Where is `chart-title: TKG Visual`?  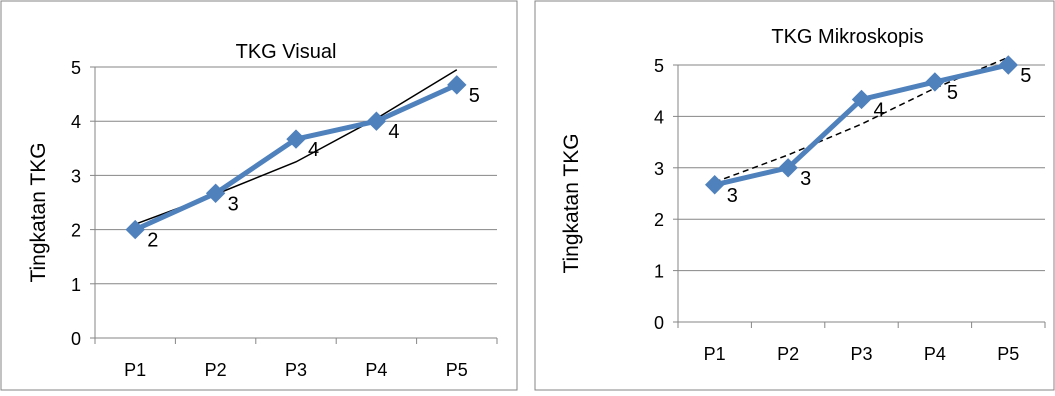
chart-title: TKG Visual is located at coordinates (286, 52).